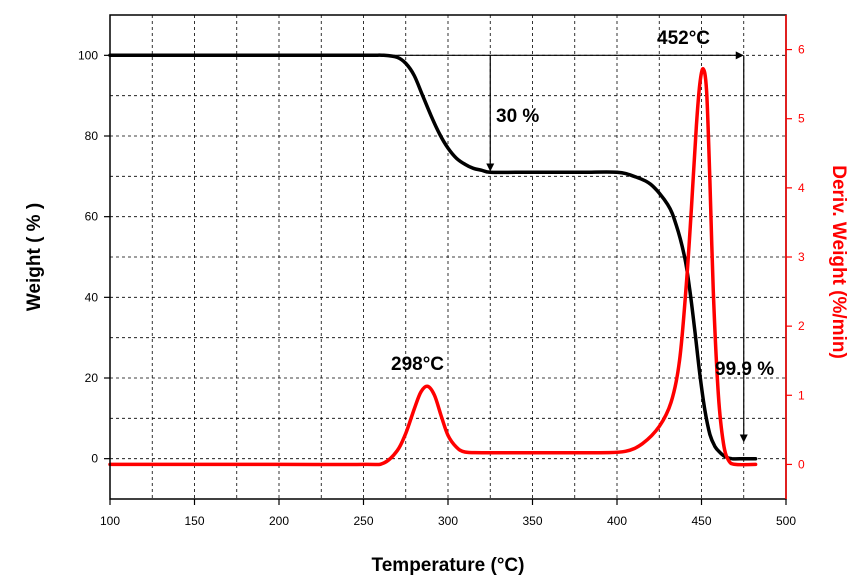 The height and width of the screenshot is (576, 850). I want to click on x-tick-label: 500, so click(786, 521).